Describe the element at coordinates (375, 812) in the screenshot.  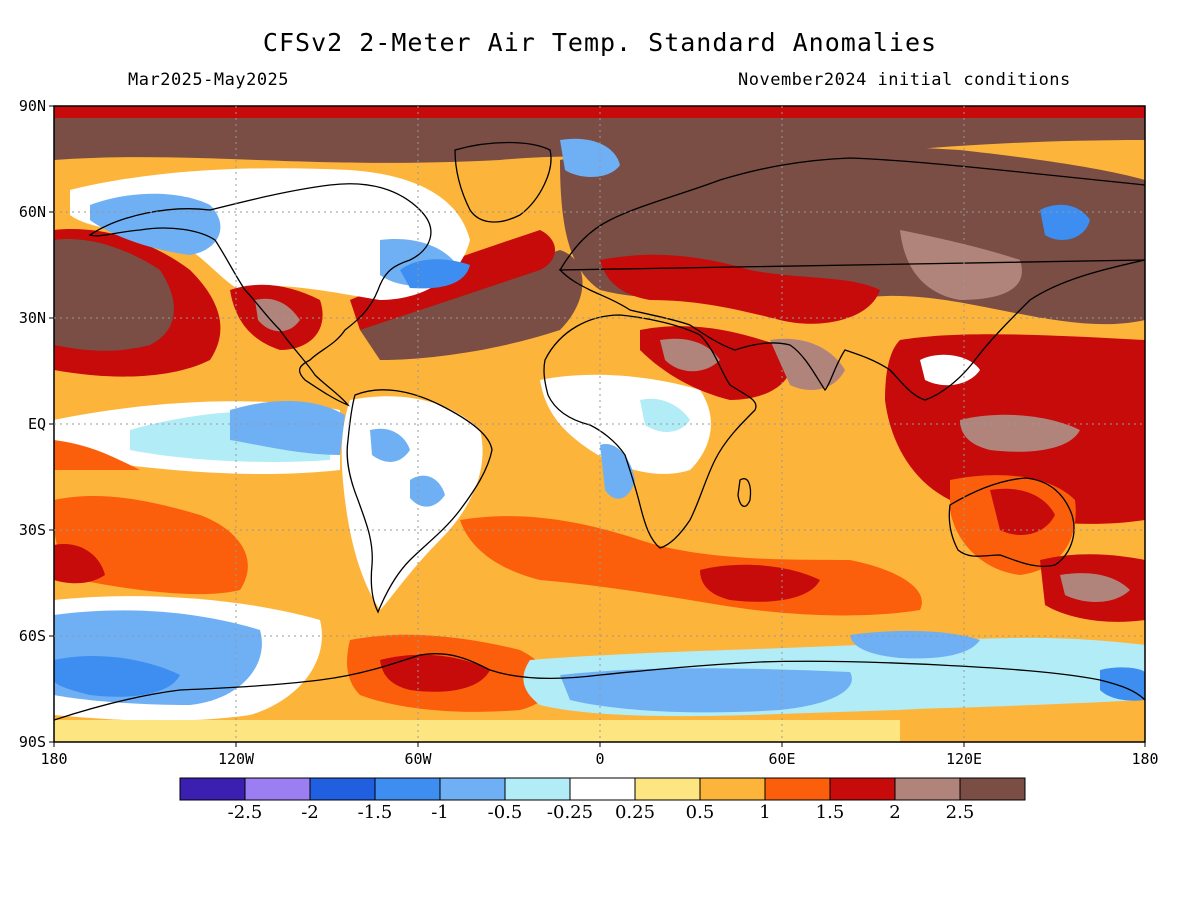
I see `colorbar-tick-label: -1.5` at that location.